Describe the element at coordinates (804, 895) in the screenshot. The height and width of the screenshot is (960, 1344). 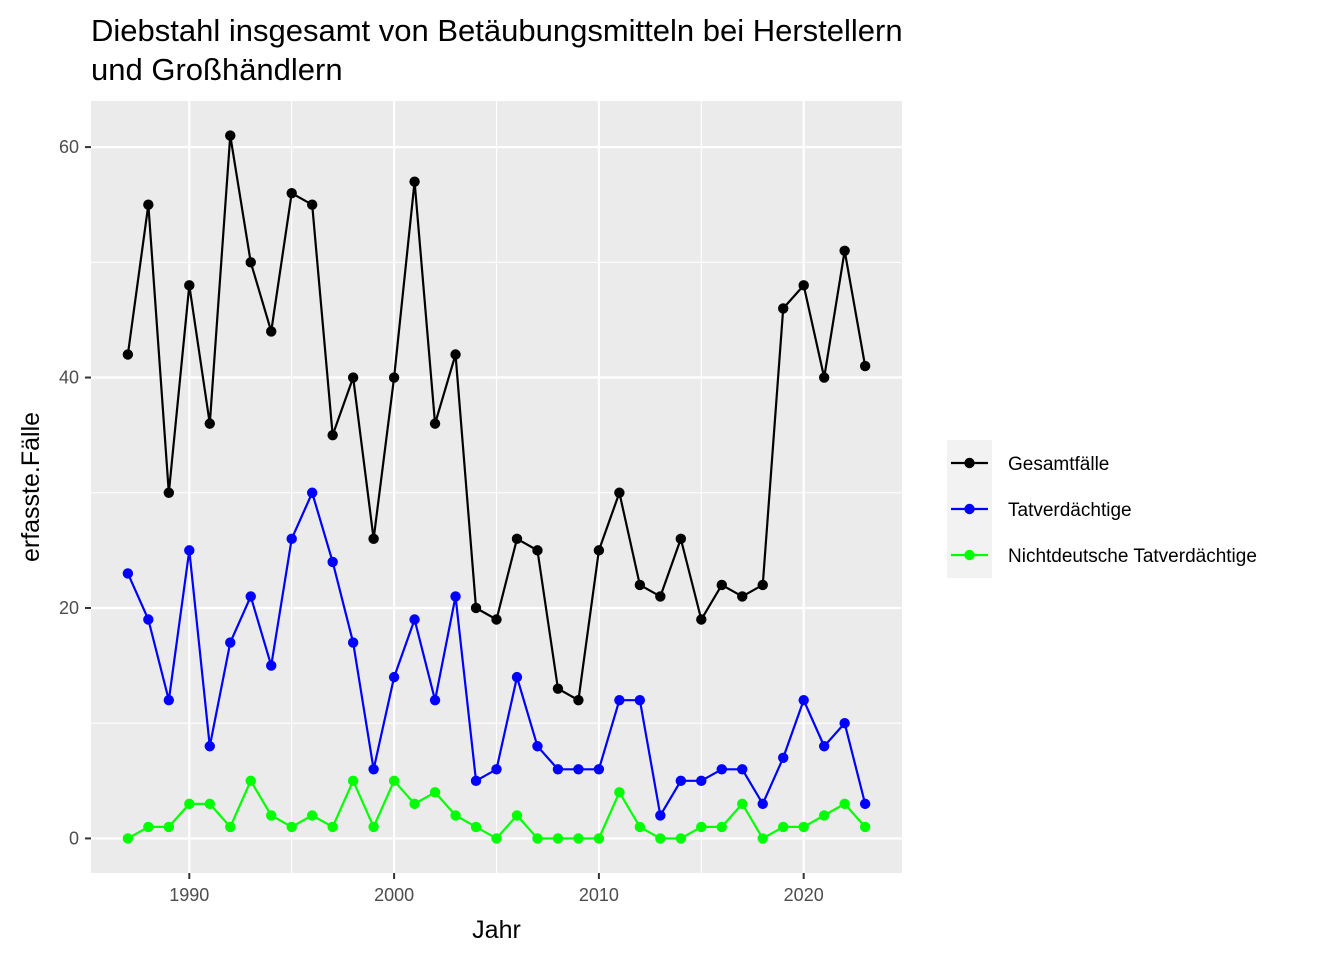
I see `x-tick-label: 2020` at that location.